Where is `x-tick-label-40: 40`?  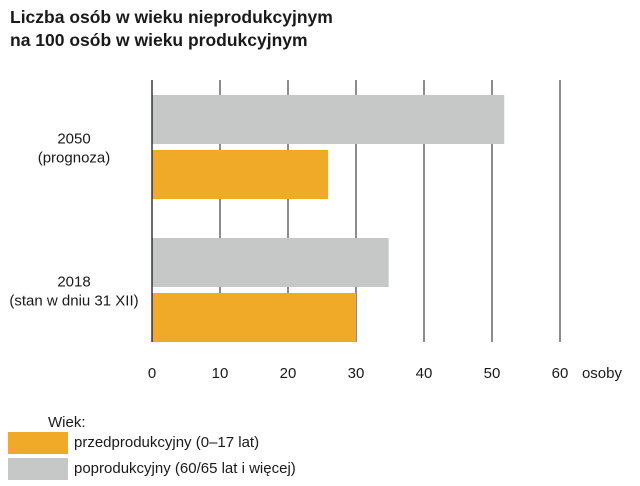
x-tick-label-40: 40 is located at coordinates (424, 373).